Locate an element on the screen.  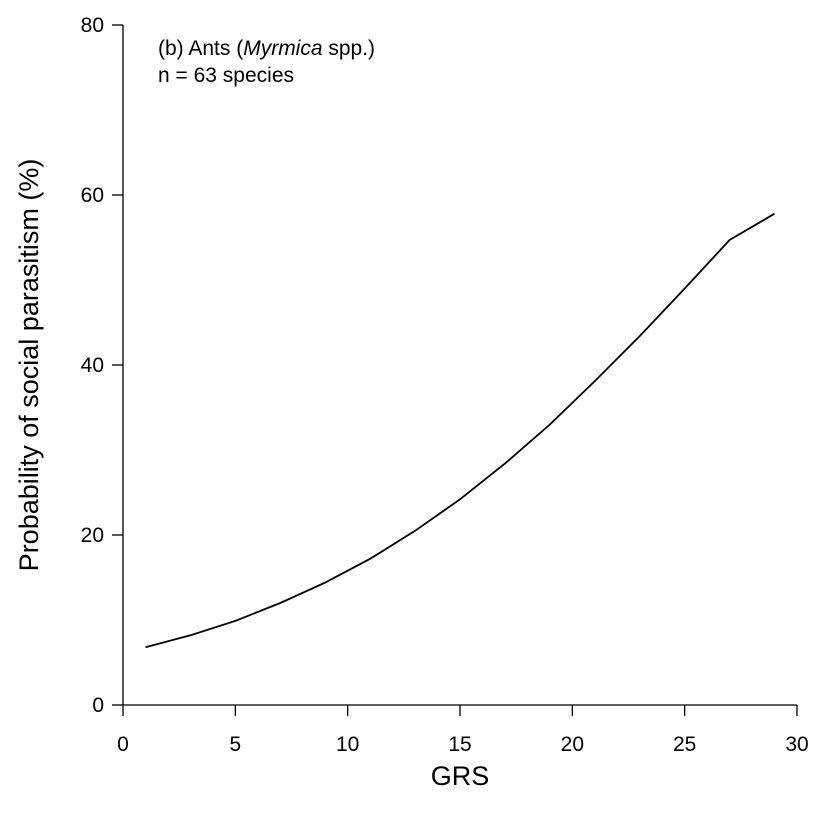
y-tick-label: 60 is located at coordinates (92, 195).